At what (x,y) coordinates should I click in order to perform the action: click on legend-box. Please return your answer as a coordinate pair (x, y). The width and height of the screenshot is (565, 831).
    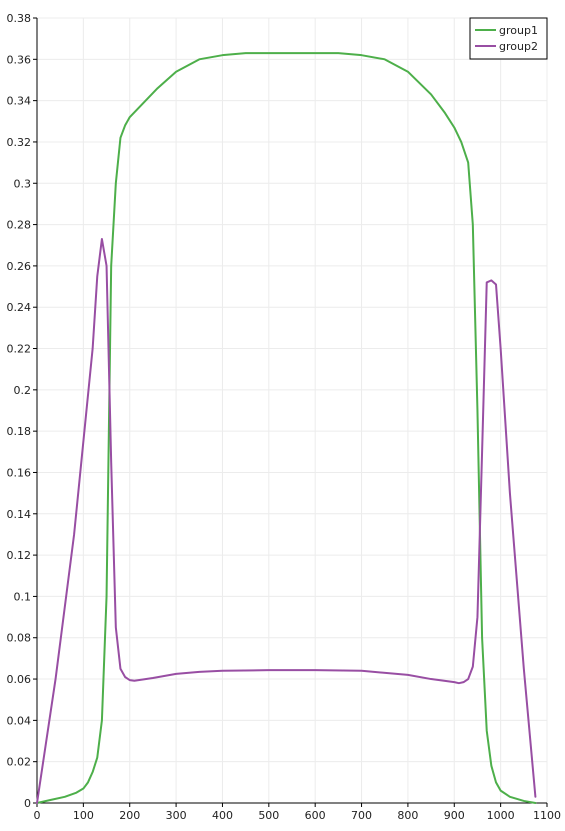
    Looking at the image, I should click on (508, 38).